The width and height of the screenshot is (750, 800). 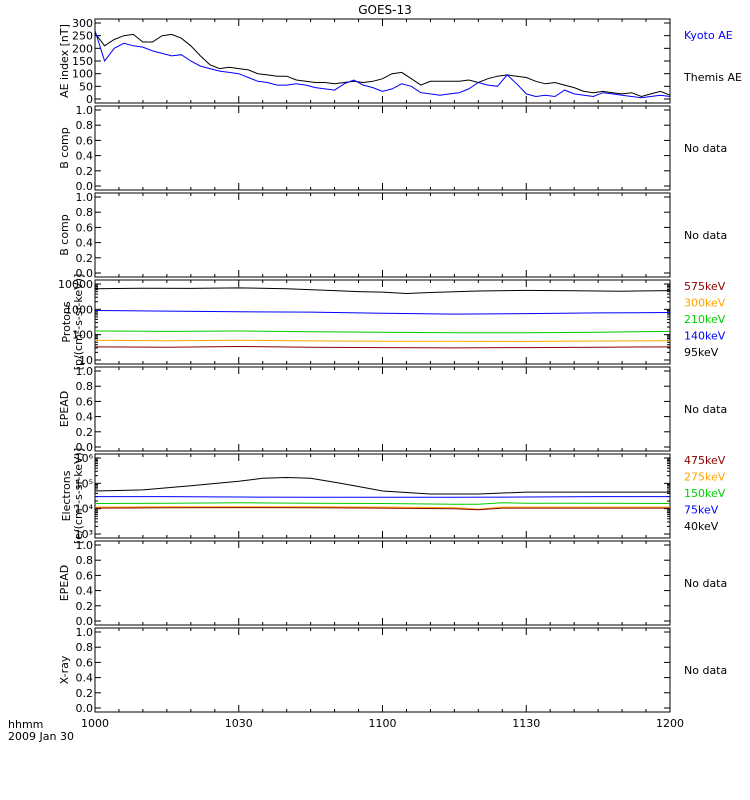 I want to click on series-line-210kev, so click(x=382, y=332).